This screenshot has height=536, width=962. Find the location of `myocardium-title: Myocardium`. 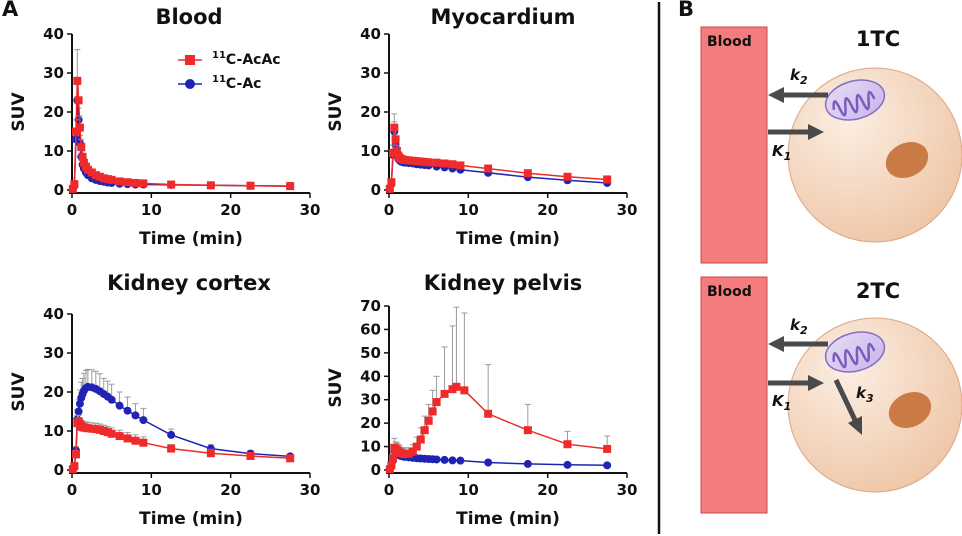

myocardium-title: Myocardium is located at coordinates (502, 17).